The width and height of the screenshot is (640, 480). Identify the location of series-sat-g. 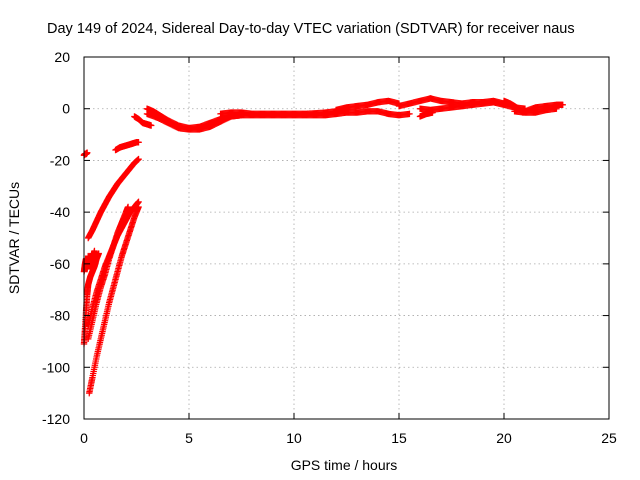
(113, 264).